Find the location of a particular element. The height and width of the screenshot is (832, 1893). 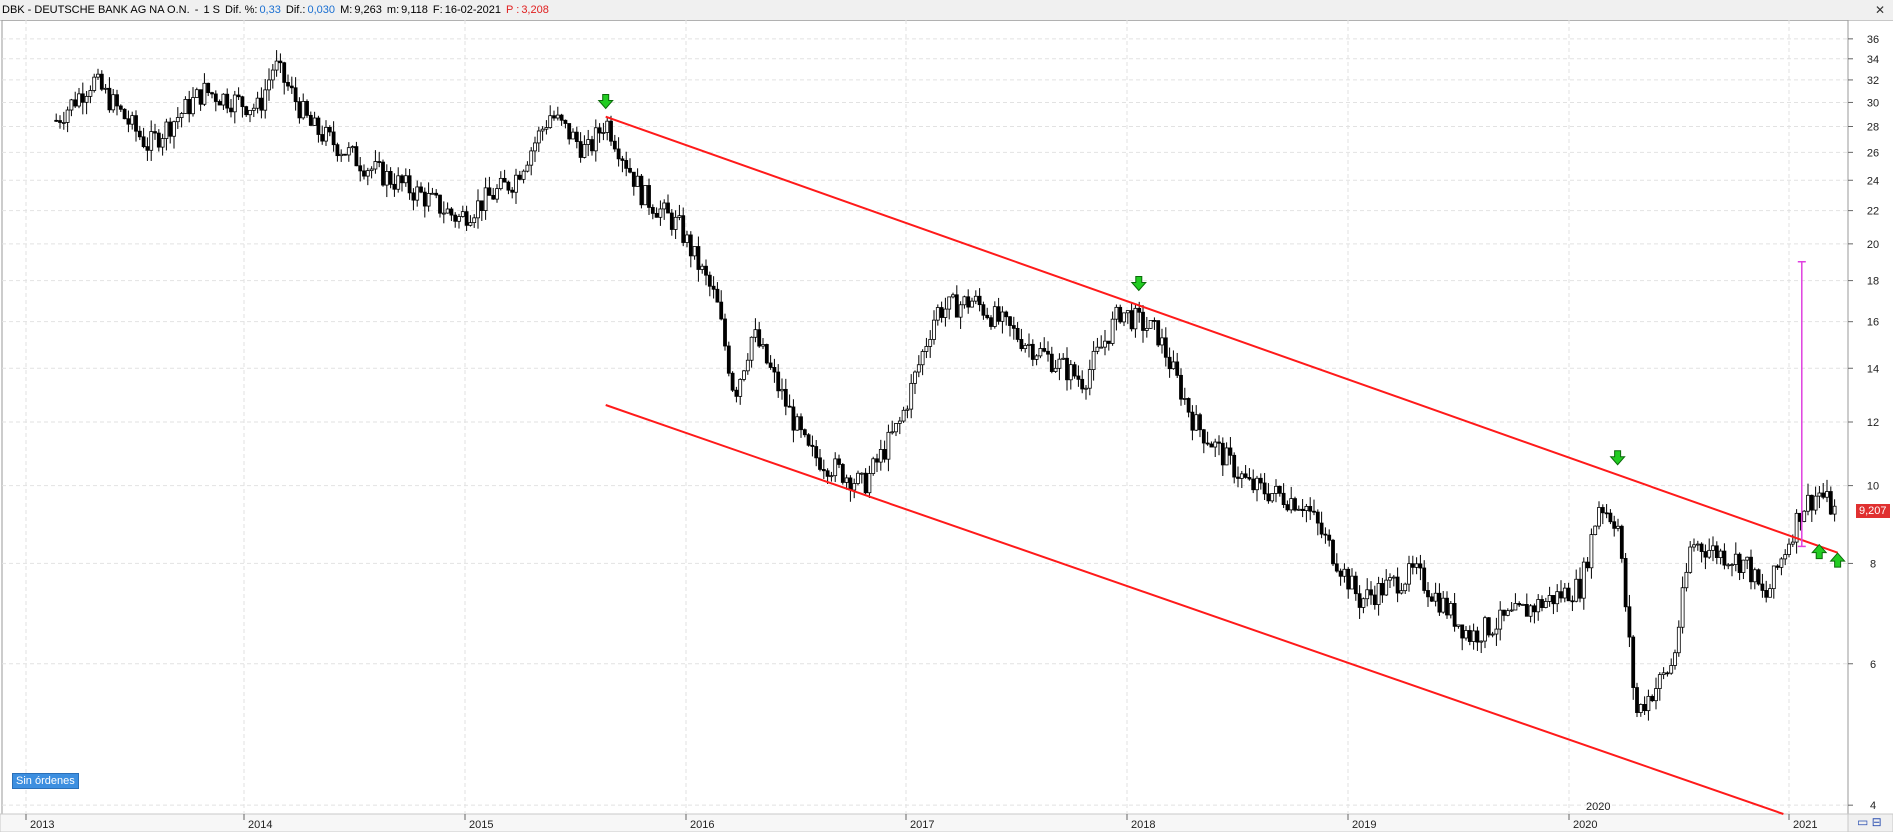

y-tick-label: 16 is located at coordinates (1873, 323).